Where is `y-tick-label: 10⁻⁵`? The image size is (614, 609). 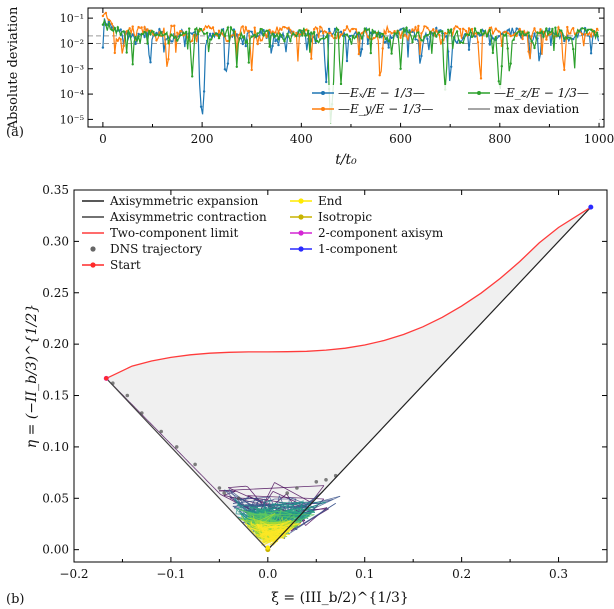
y-tick-label: 10⁻⁵ is located at coordinates (72, 119).